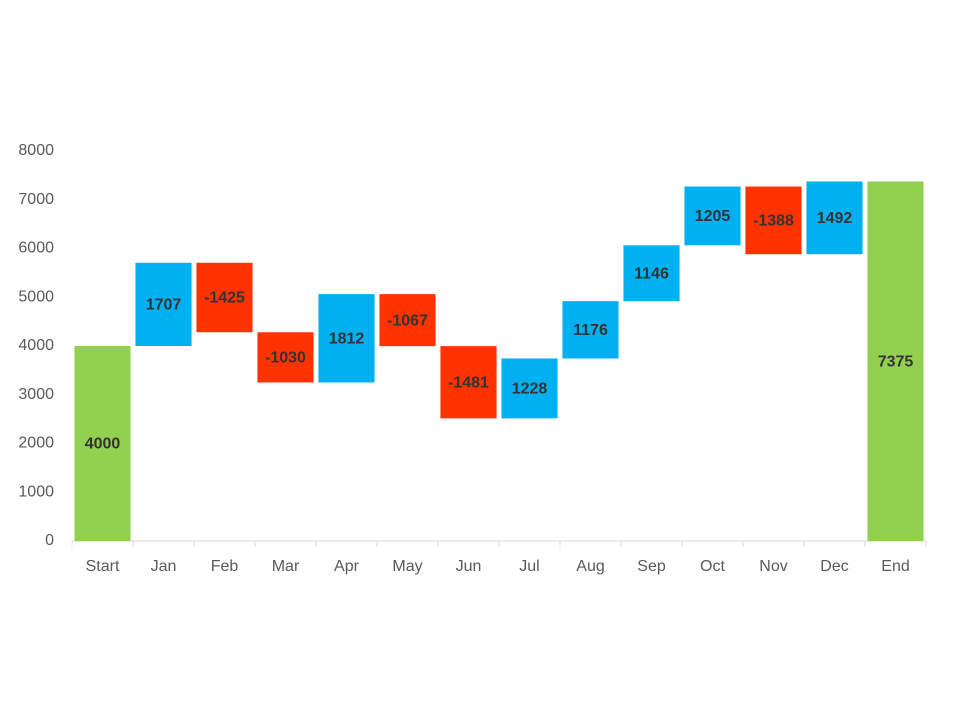 This screenshot has width=960, height=720. What do you see at coordinates (590, 566) in the screenshot?
I see `x-tick-label: Aug` at bounding box center [590, 566].